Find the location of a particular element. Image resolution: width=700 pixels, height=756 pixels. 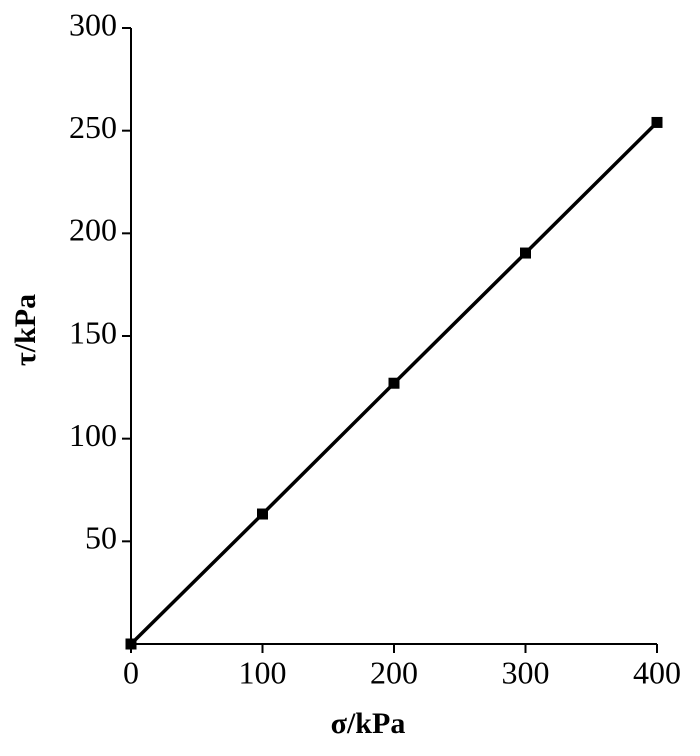

y-tick-label: 50 is located at coordinates (101, 538).